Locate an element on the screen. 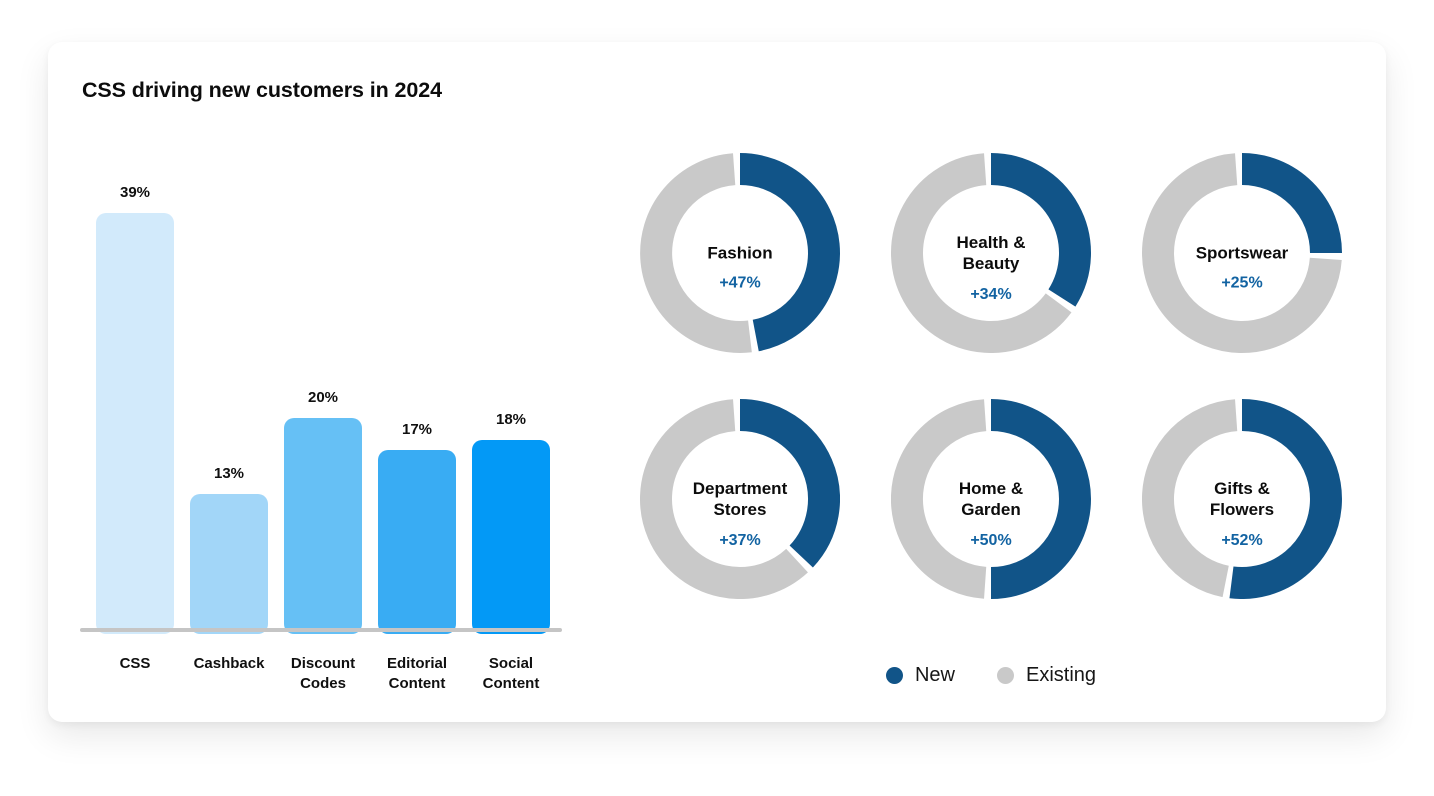  donut-gifts-flowers: Gifts & Flowers +52% is located at coordinates (1242, 499).